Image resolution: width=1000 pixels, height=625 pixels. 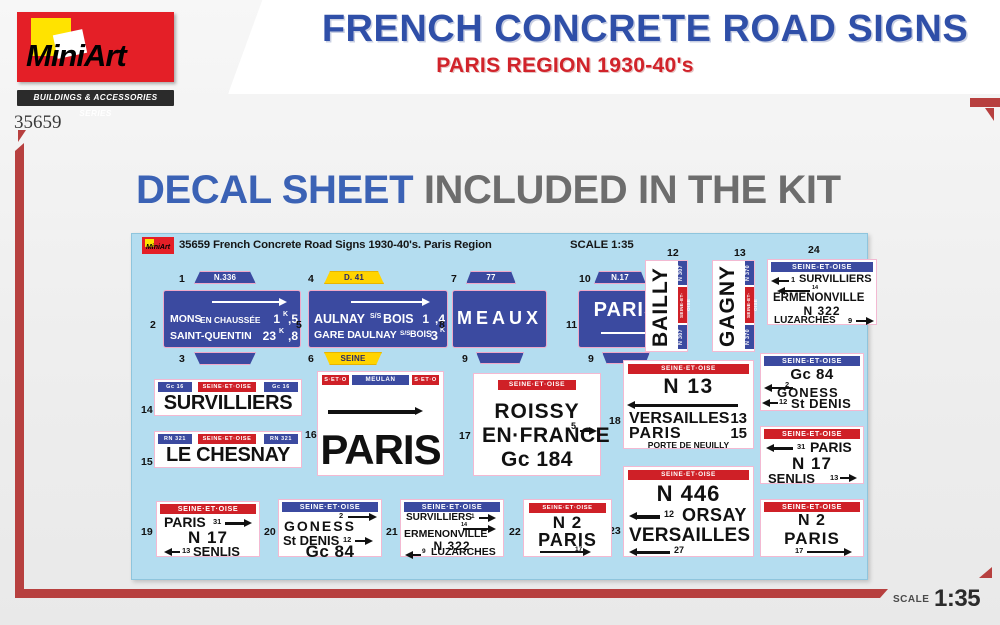 What do you see at coordinates (812, 382) in the screenshot?
I see `decal-sign-25: SEINE-ET-OISE Gc 84 2 GONESS 12 St DENIS` at bounding box center [812, 382].